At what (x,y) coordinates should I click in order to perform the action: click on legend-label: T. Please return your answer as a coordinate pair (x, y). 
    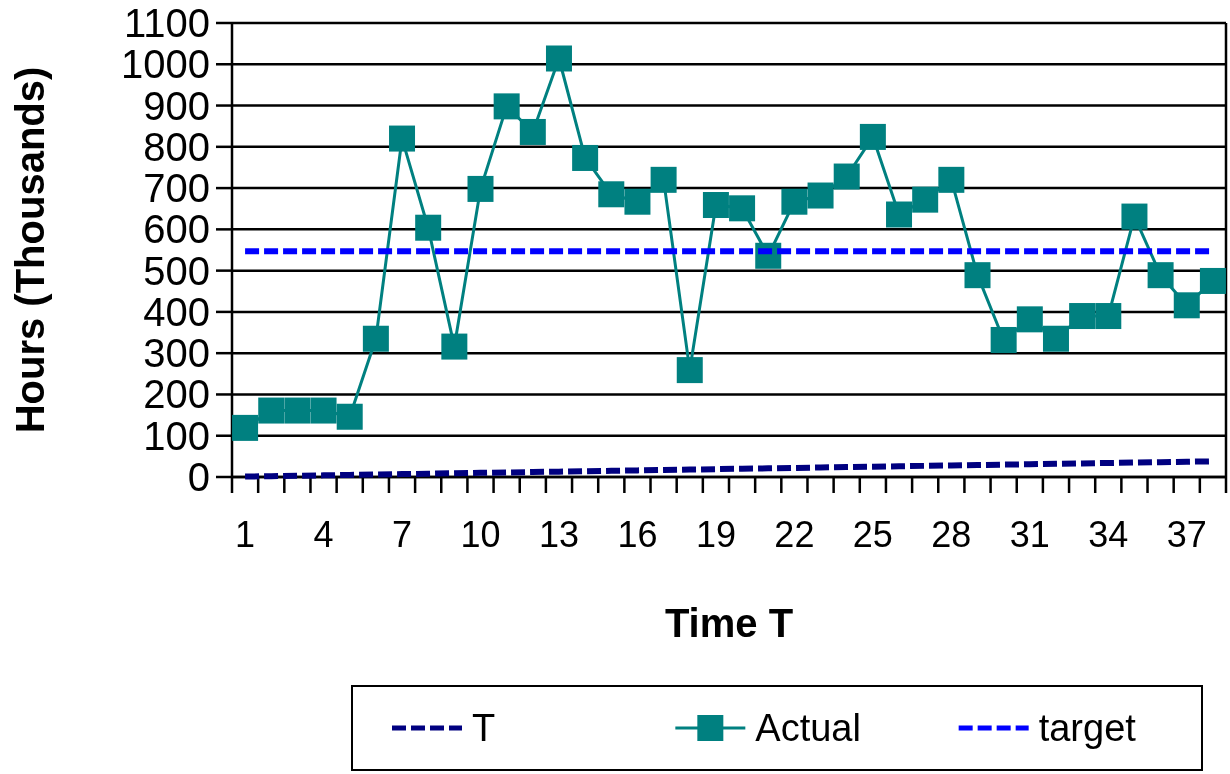
    Looking at the image, I should click on (484, 728).